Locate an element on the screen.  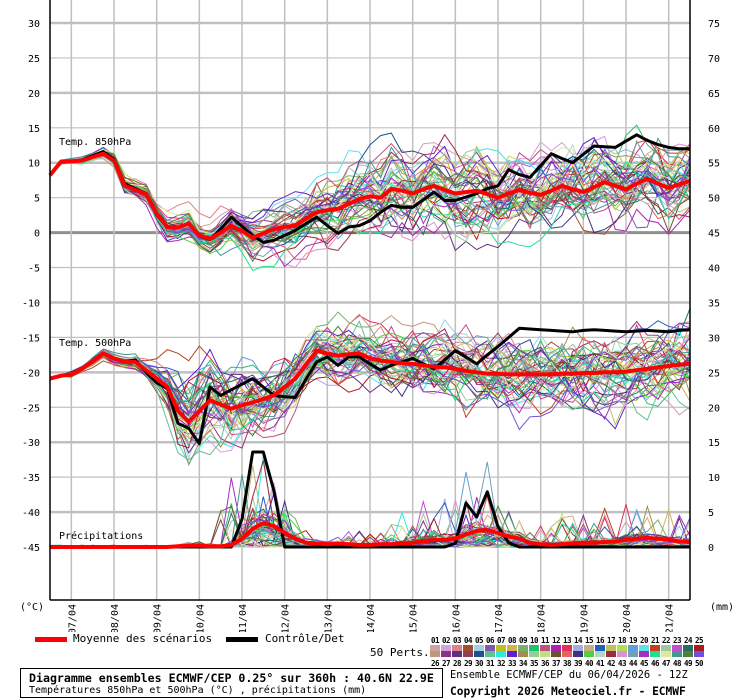
left-tick-label: -30 is located at coordinates (31, 443).